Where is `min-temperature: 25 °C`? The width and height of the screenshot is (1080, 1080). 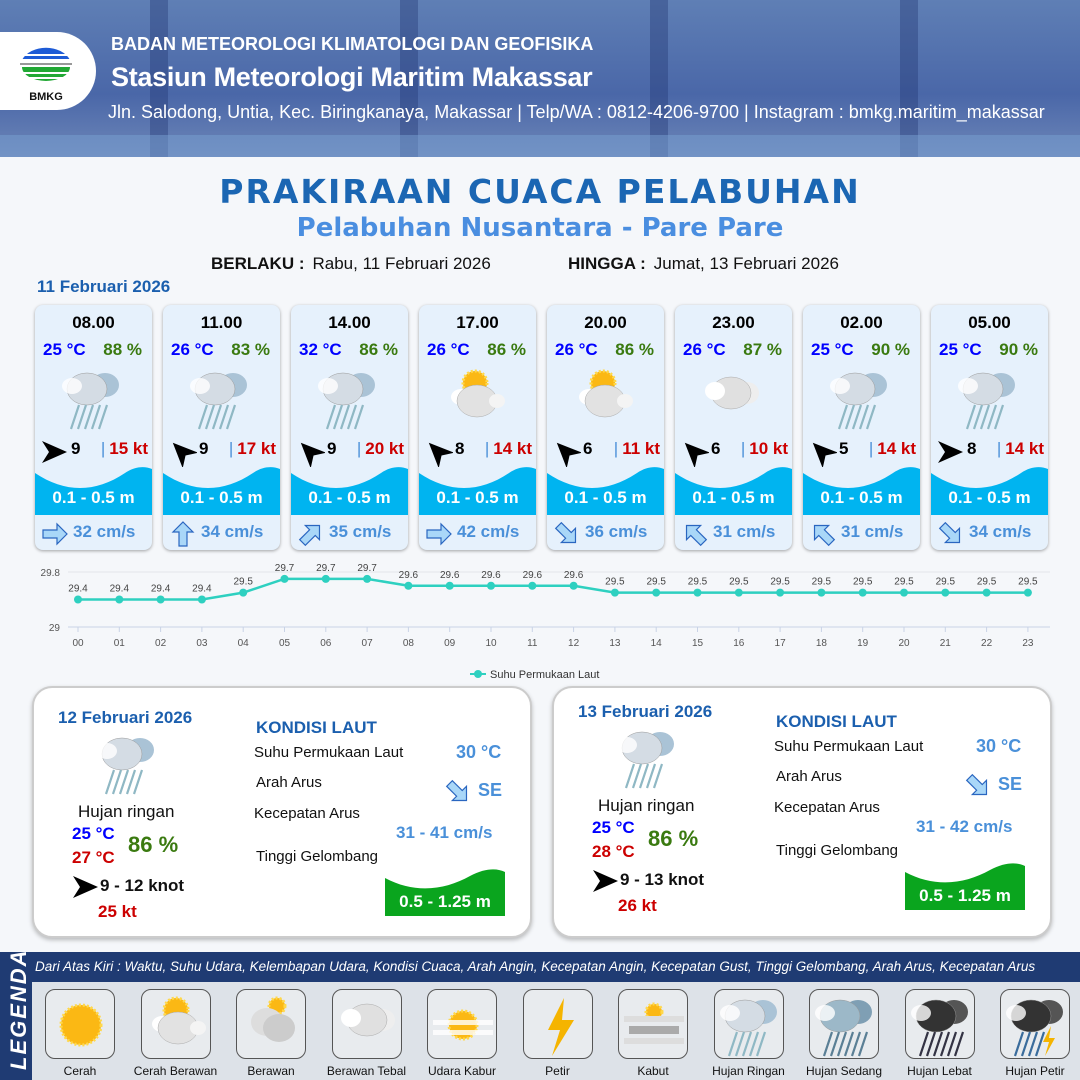
min-temperature: 25 °C is located at coordinates (93, 833).